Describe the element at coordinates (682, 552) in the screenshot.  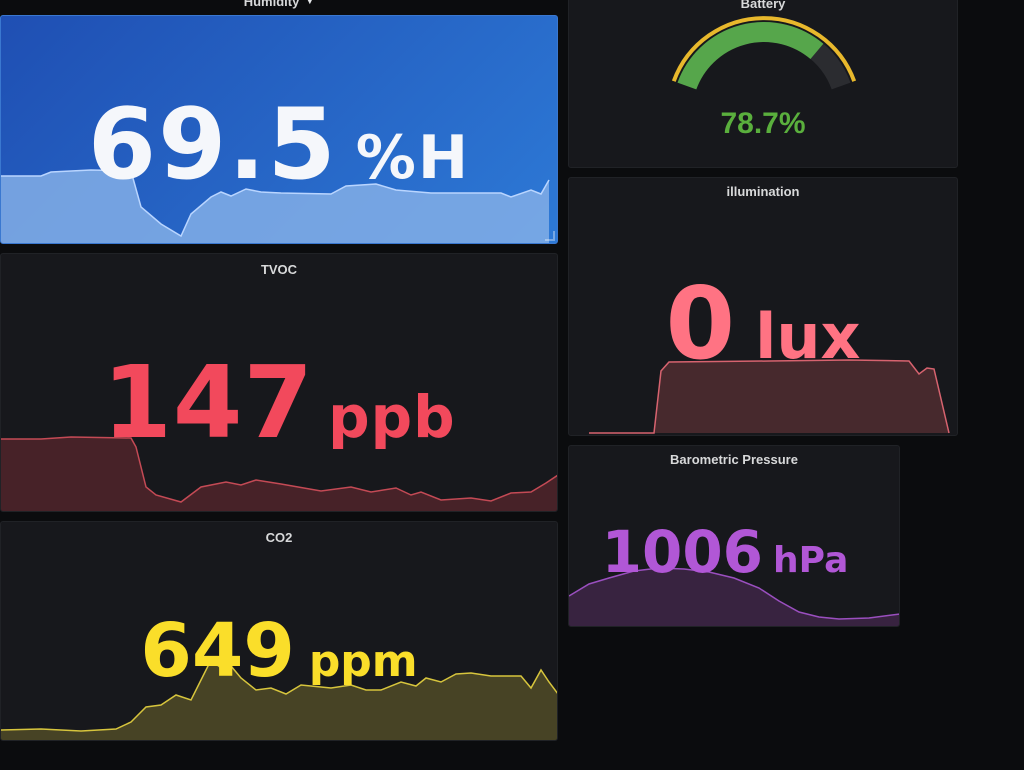
I see `barometric-pressure-value: 1006` at that location.